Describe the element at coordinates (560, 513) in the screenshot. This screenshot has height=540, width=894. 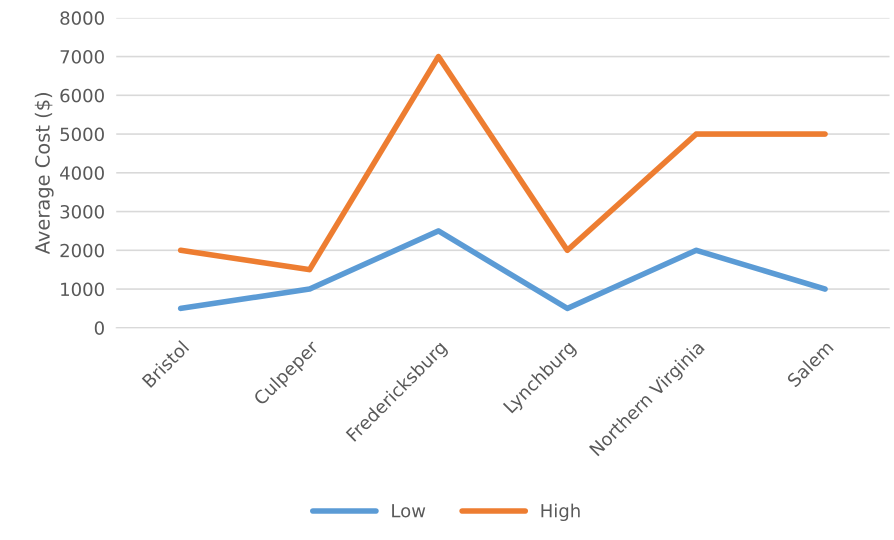
I see `legend-label: High` at that location.